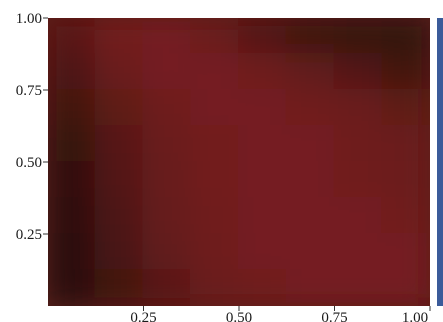  I want to click on y-axis: 0.25 0.50 0.75 1.00, so click(32, 127).